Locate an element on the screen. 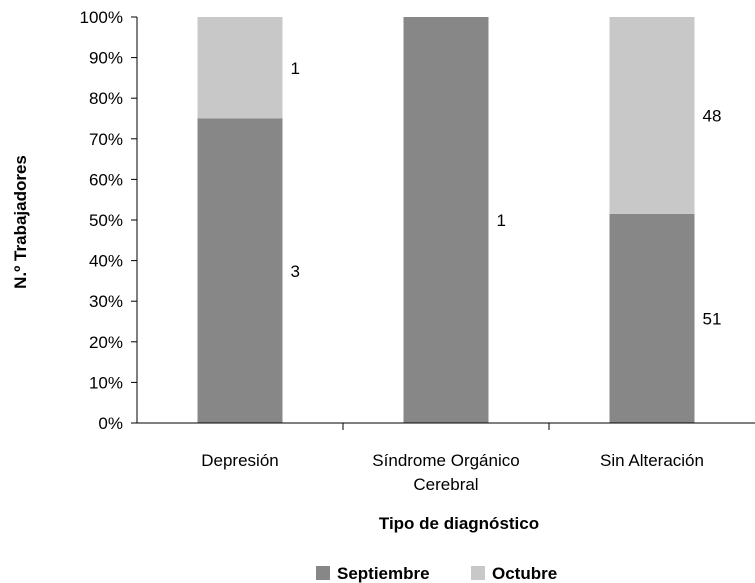  y-tick-label: 10% is located at coordinates (106, 382).